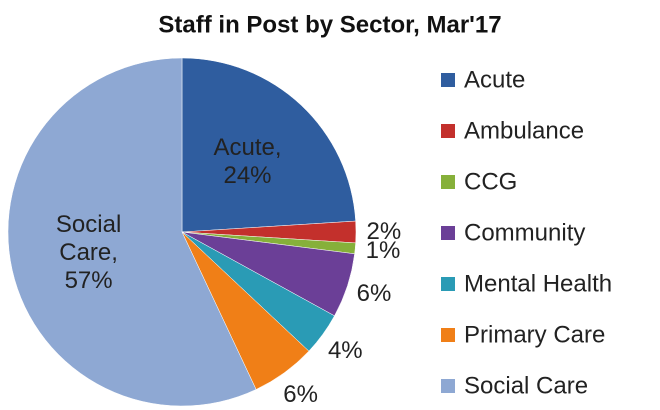 This screenshot has width=660, height=410. What do you see at coordinates (329, 24) in the screenshot?
I see `chart-title: Staff in Post by Sector, Mar'17` at bounding box center [329, 24].